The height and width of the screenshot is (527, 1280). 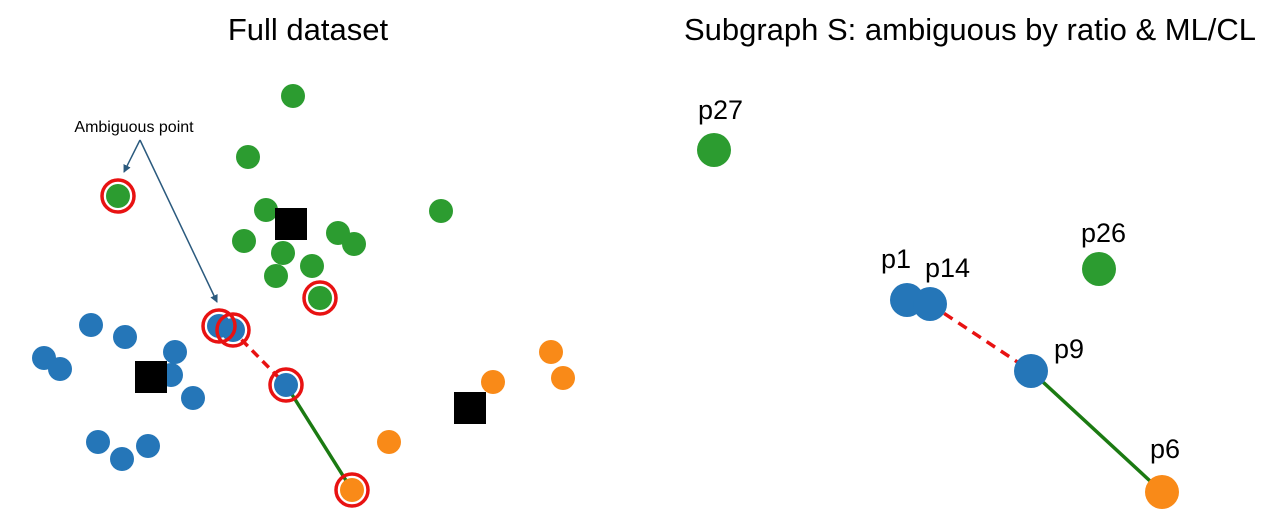 I want to click on node-p27, so click(x=714, y=150).